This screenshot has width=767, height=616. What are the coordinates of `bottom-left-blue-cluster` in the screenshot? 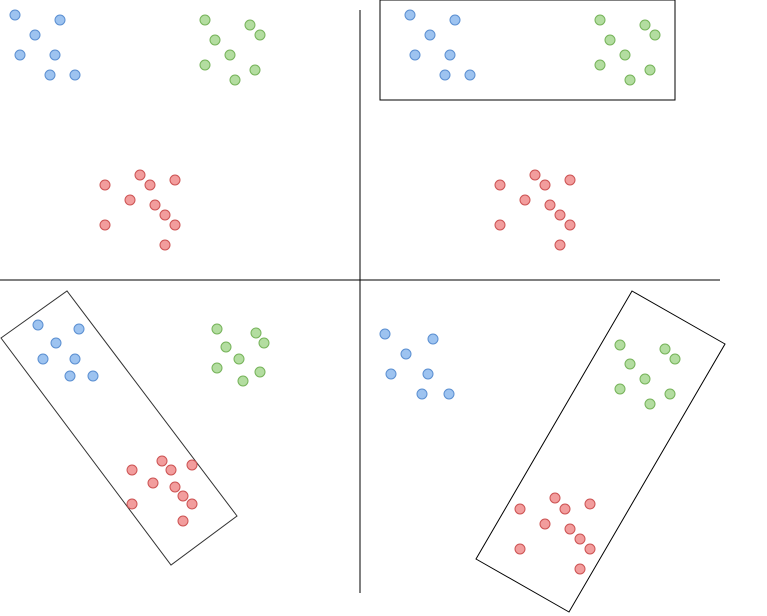 It's located at (65, 350).